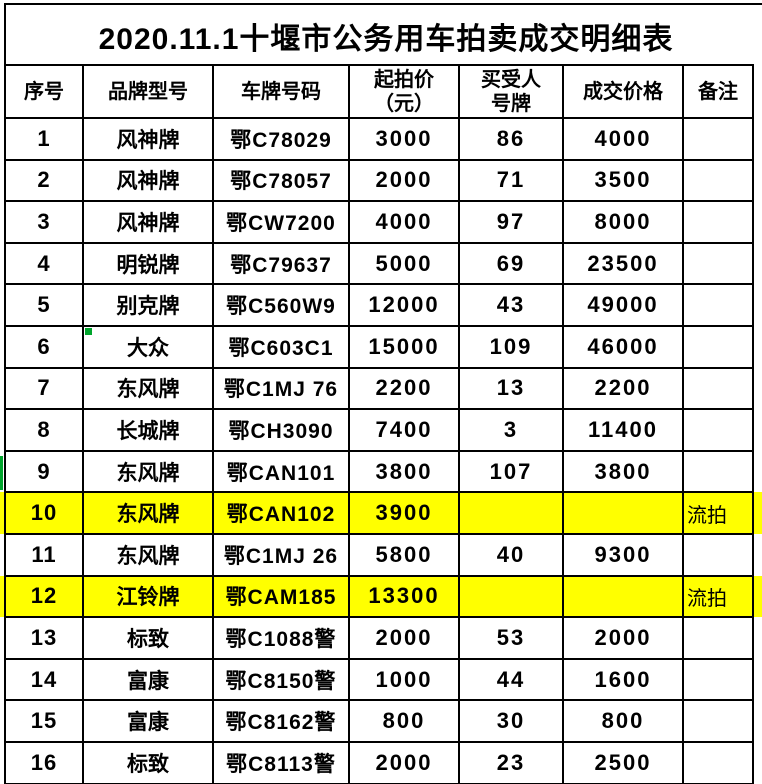 This screenshot has height=784, width=762. What do you see at coordinates (44, 471) in the screenshot?
I see `cell-serial: 9` at bounding box center [44, 471].